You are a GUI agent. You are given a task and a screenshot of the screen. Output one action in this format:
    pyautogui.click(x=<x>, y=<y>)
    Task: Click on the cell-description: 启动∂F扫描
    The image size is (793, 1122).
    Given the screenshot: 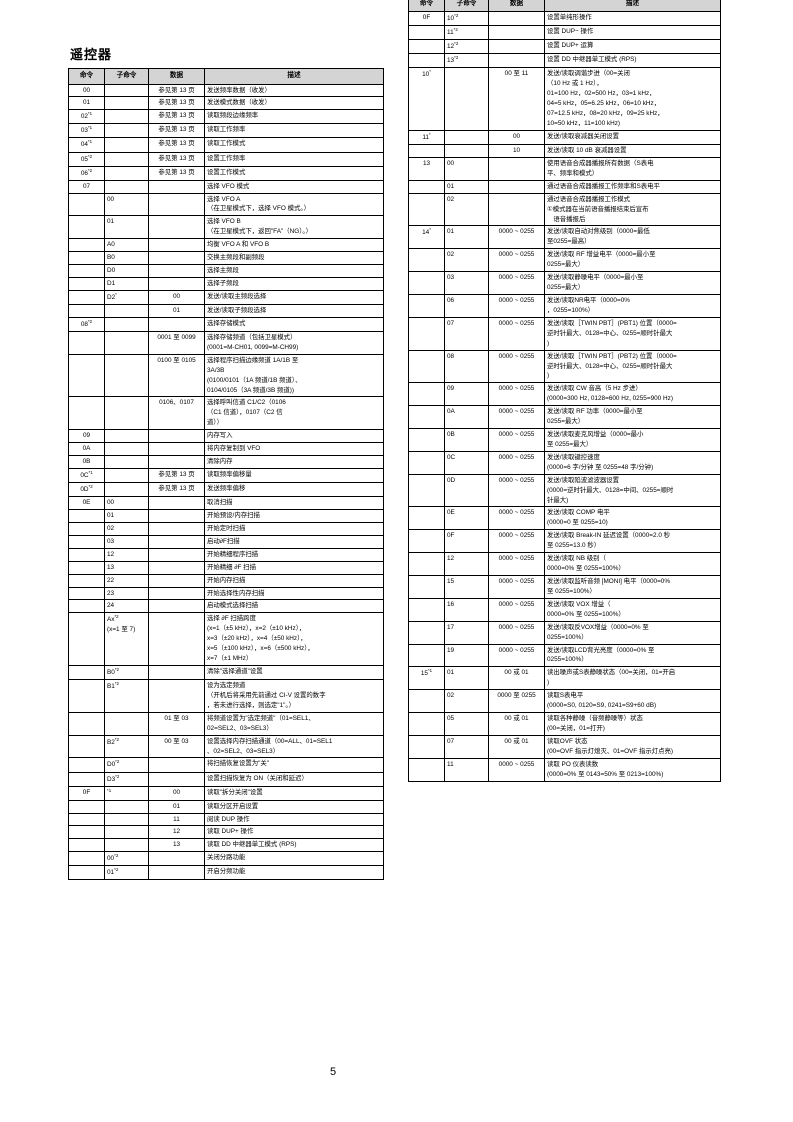 What is the action you would take?
    pyautogui.click(x=294, y=541)
    